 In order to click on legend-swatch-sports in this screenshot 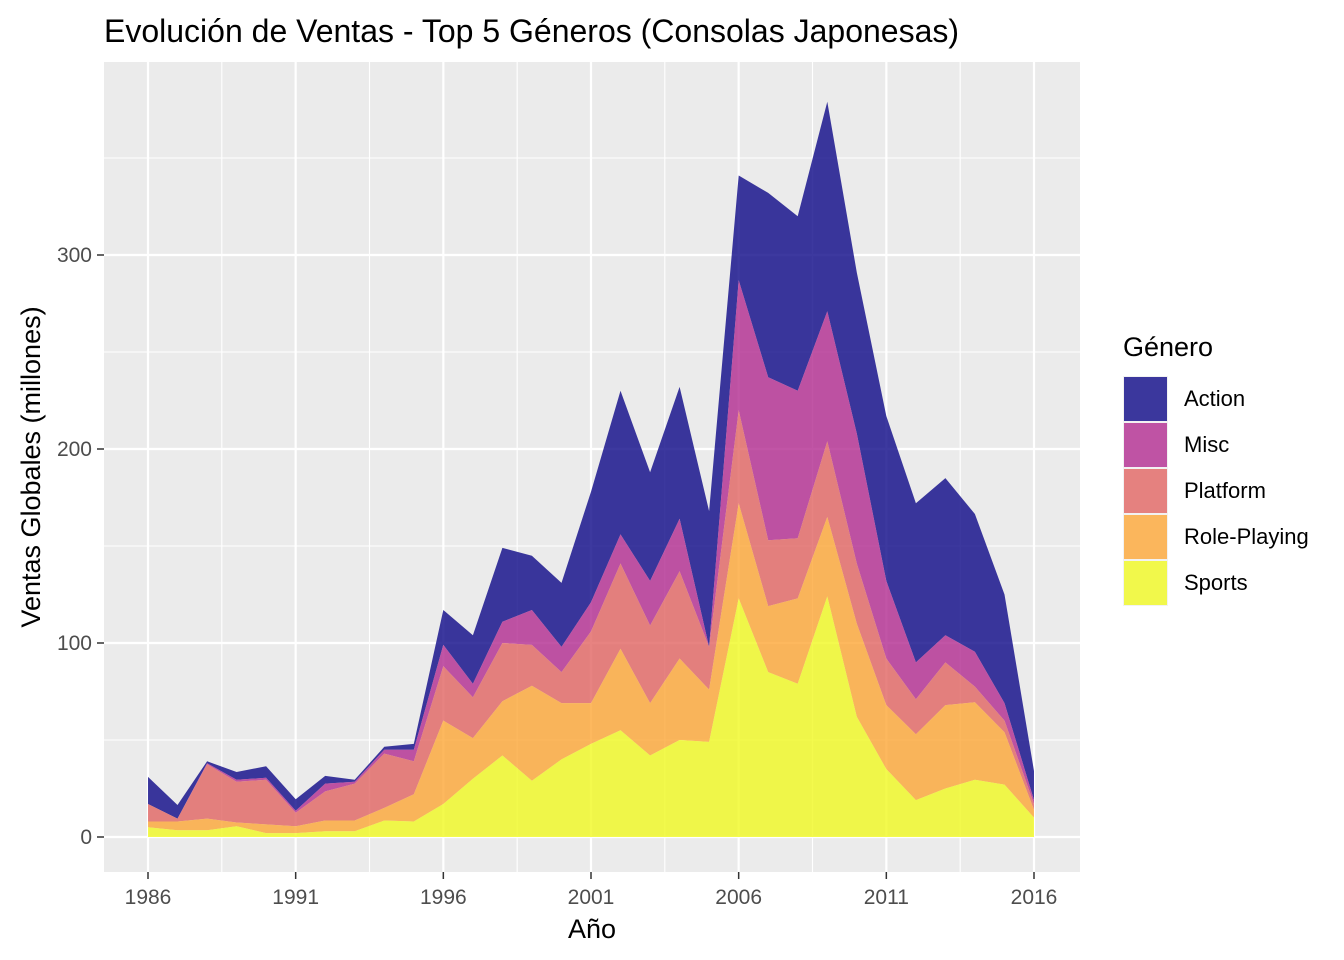, I will do `click(1145, 583)`.